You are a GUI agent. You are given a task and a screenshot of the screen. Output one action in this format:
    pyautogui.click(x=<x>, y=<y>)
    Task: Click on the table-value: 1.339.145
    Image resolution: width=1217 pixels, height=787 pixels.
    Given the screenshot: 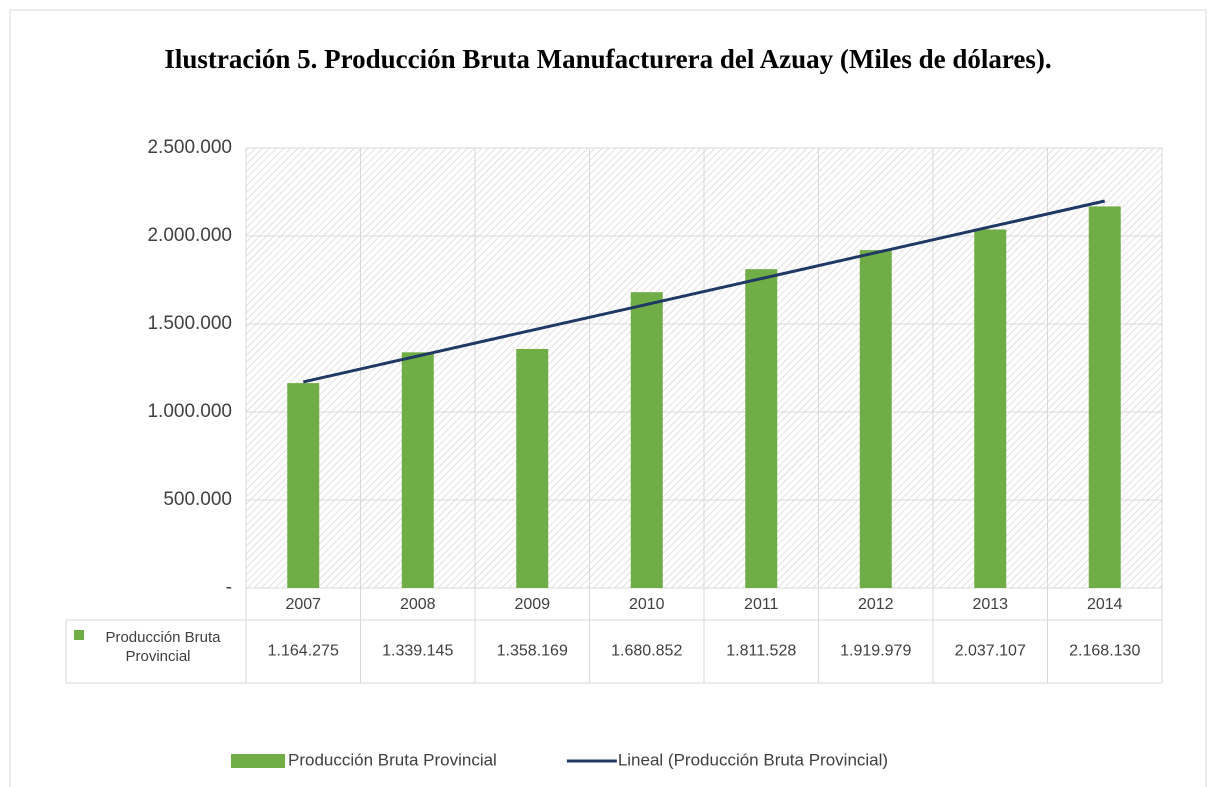 What is the action you would take?
    pyautogui.click(x=417, y=651)
    